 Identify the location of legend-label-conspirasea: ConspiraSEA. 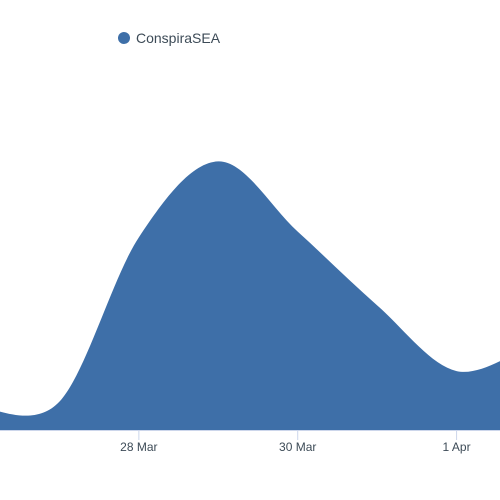
(178, 38).